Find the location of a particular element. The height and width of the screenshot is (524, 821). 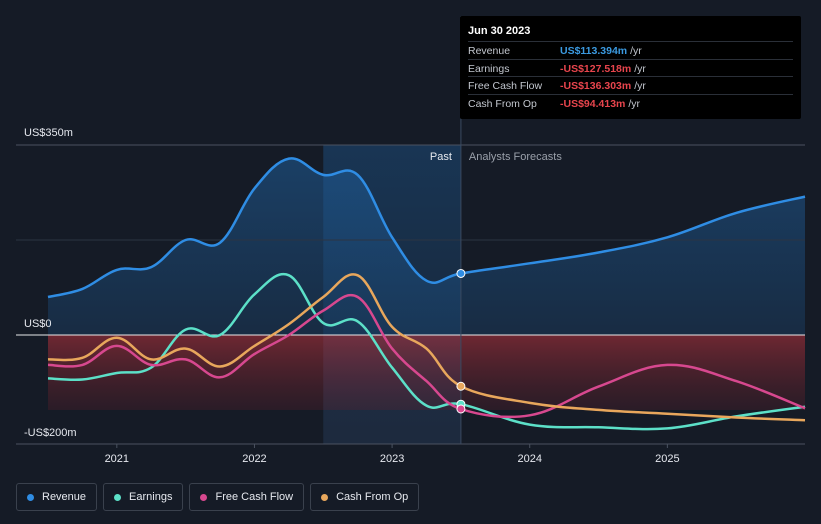

past-label: Past is located at coordinates (441, 157).